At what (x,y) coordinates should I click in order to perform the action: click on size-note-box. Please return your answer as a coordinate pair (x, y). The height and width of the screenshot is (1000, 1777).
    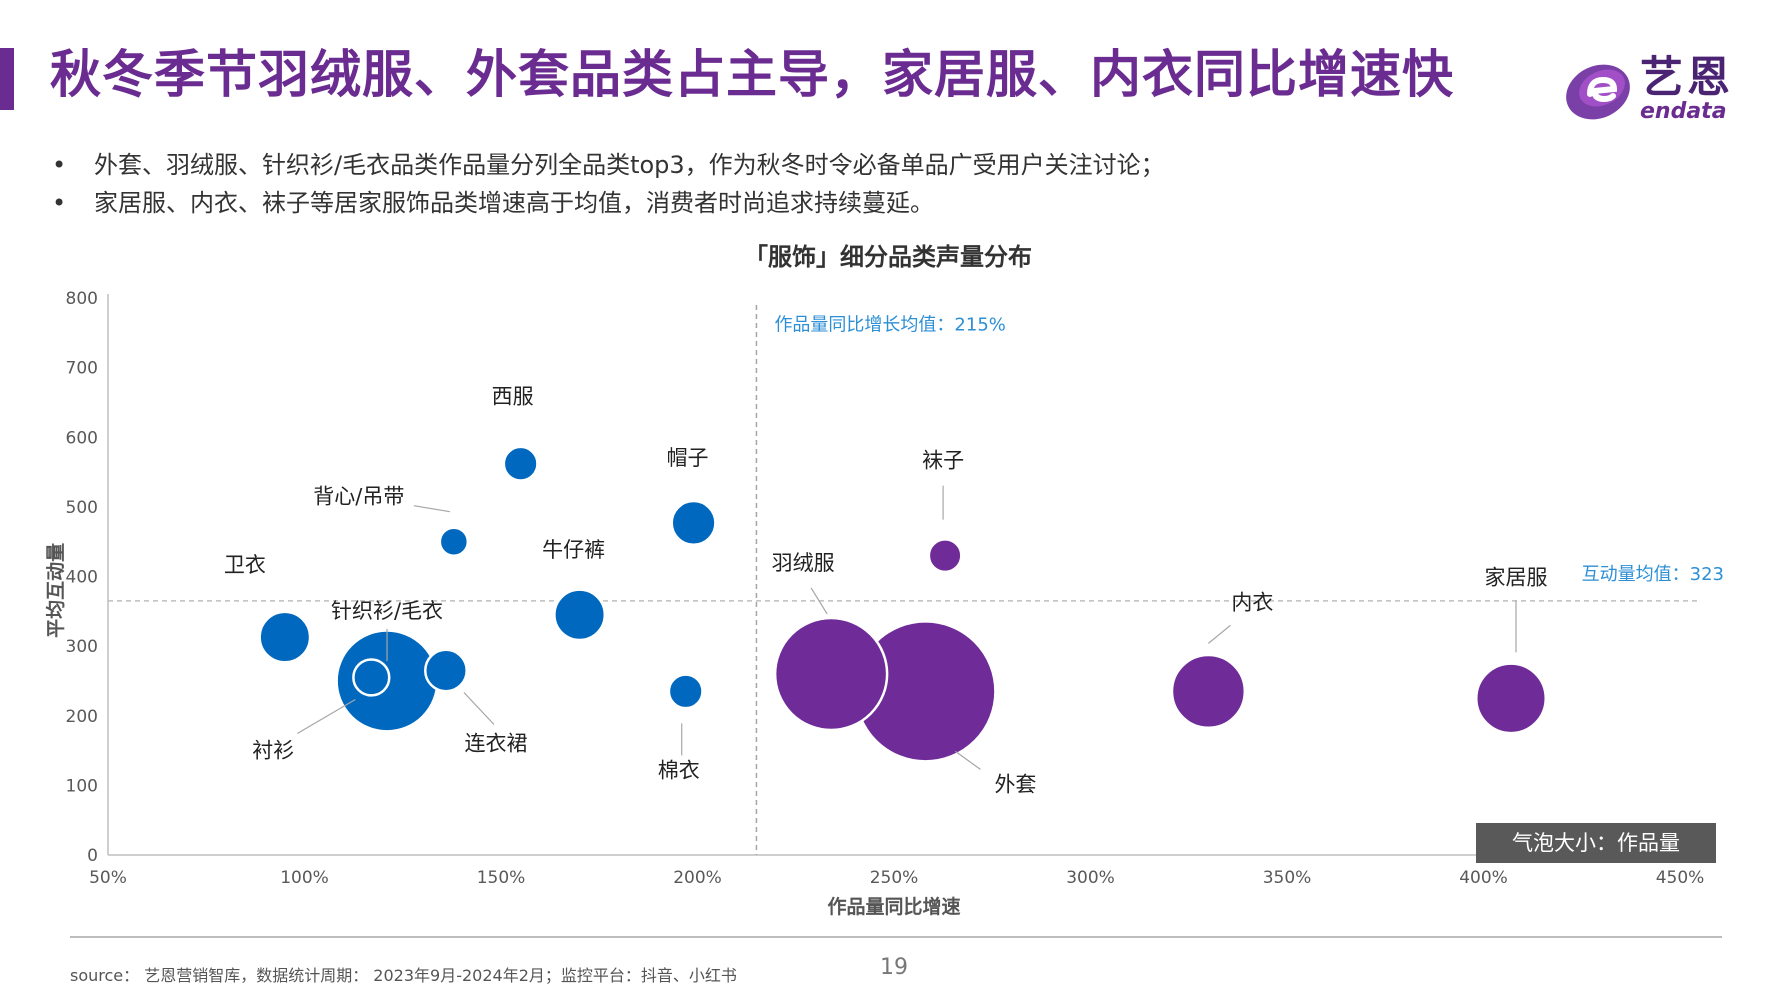
    Looking at the image, I should click on (1596, 843).